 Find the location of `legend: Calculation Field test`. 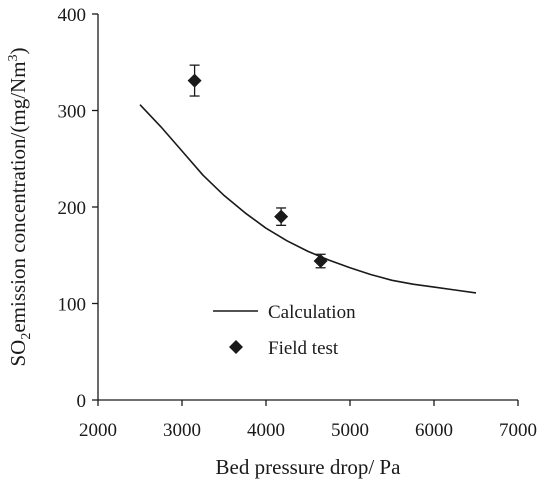

legend: Calculation Field test is located at coordinates (284, 330).